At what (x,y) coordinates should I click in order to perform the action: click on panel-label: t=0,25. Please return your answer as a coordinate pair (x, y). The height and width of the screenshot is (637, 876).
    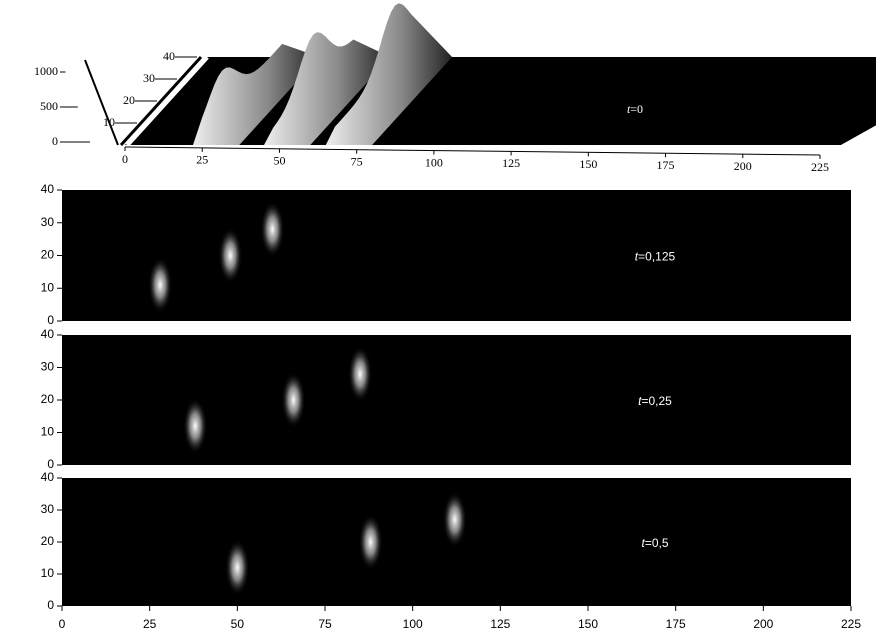
    Looking at the image, I should click on (655, 401).